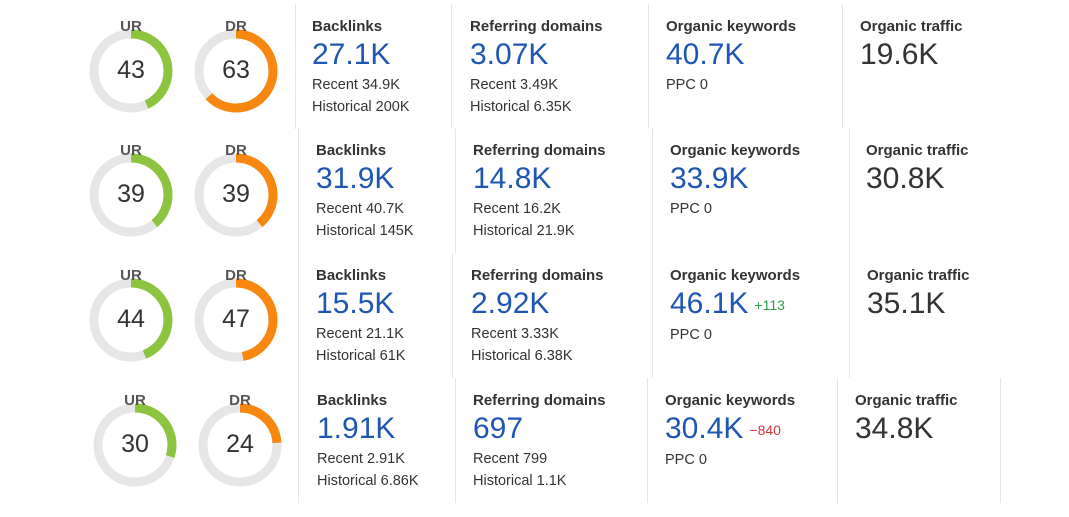 The height and width of the screenshot is (517, 1069). I want to click on backlinks-metric: Backlinks 15.5K Recent 21.1K Historical 61K, so click(360, 317).